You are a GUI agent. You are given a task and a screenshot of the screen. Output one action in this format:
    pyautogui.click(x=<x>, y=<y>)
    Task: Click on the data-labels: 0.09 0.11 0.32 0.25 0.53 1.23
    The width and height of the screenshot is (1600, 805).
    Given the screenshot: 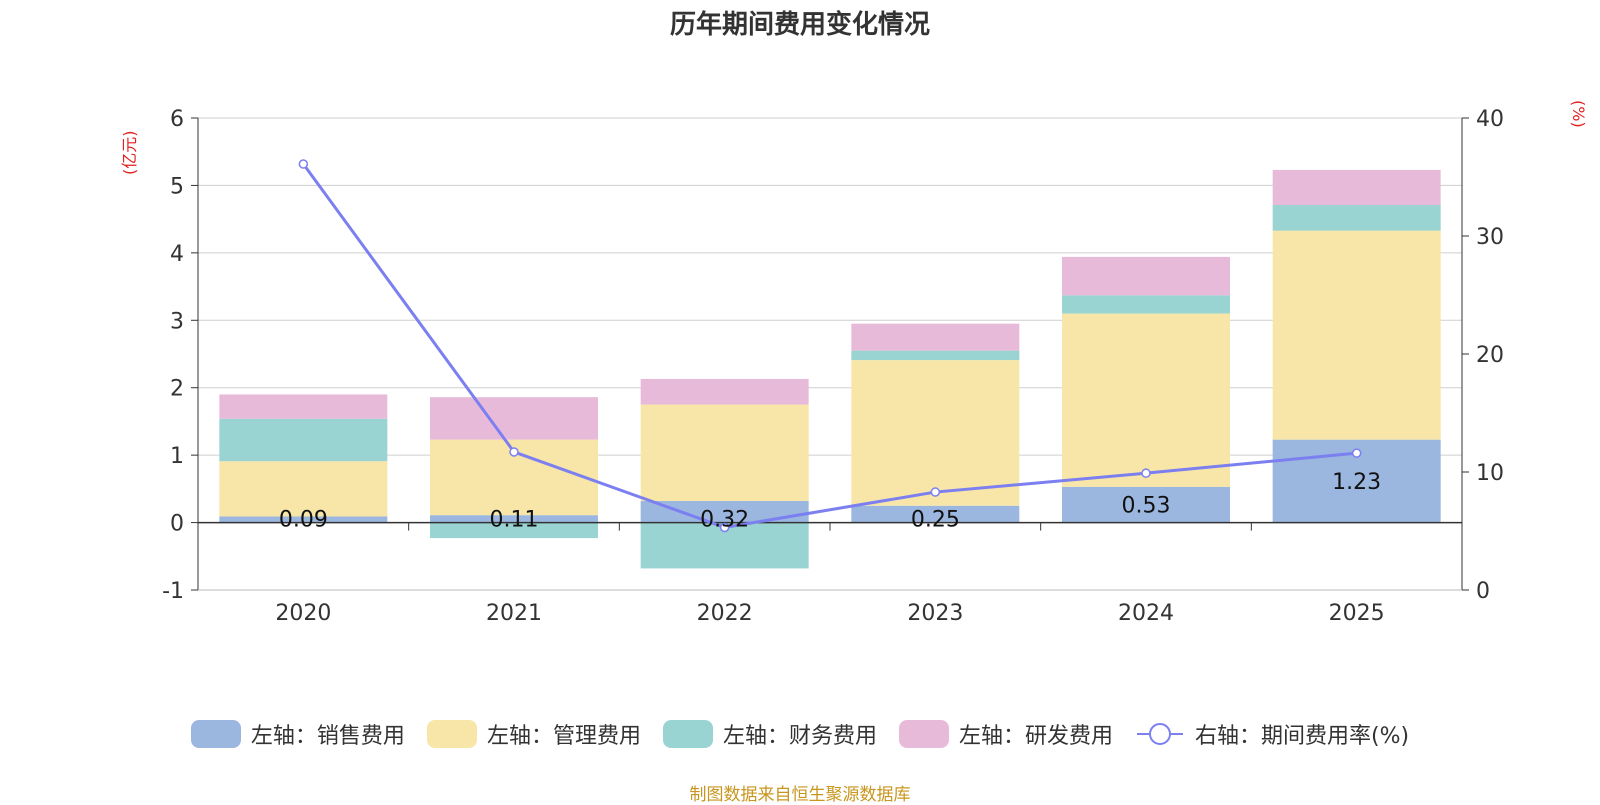 What is the action you would take?
    pyautogui.click(x=830, y=501)
    